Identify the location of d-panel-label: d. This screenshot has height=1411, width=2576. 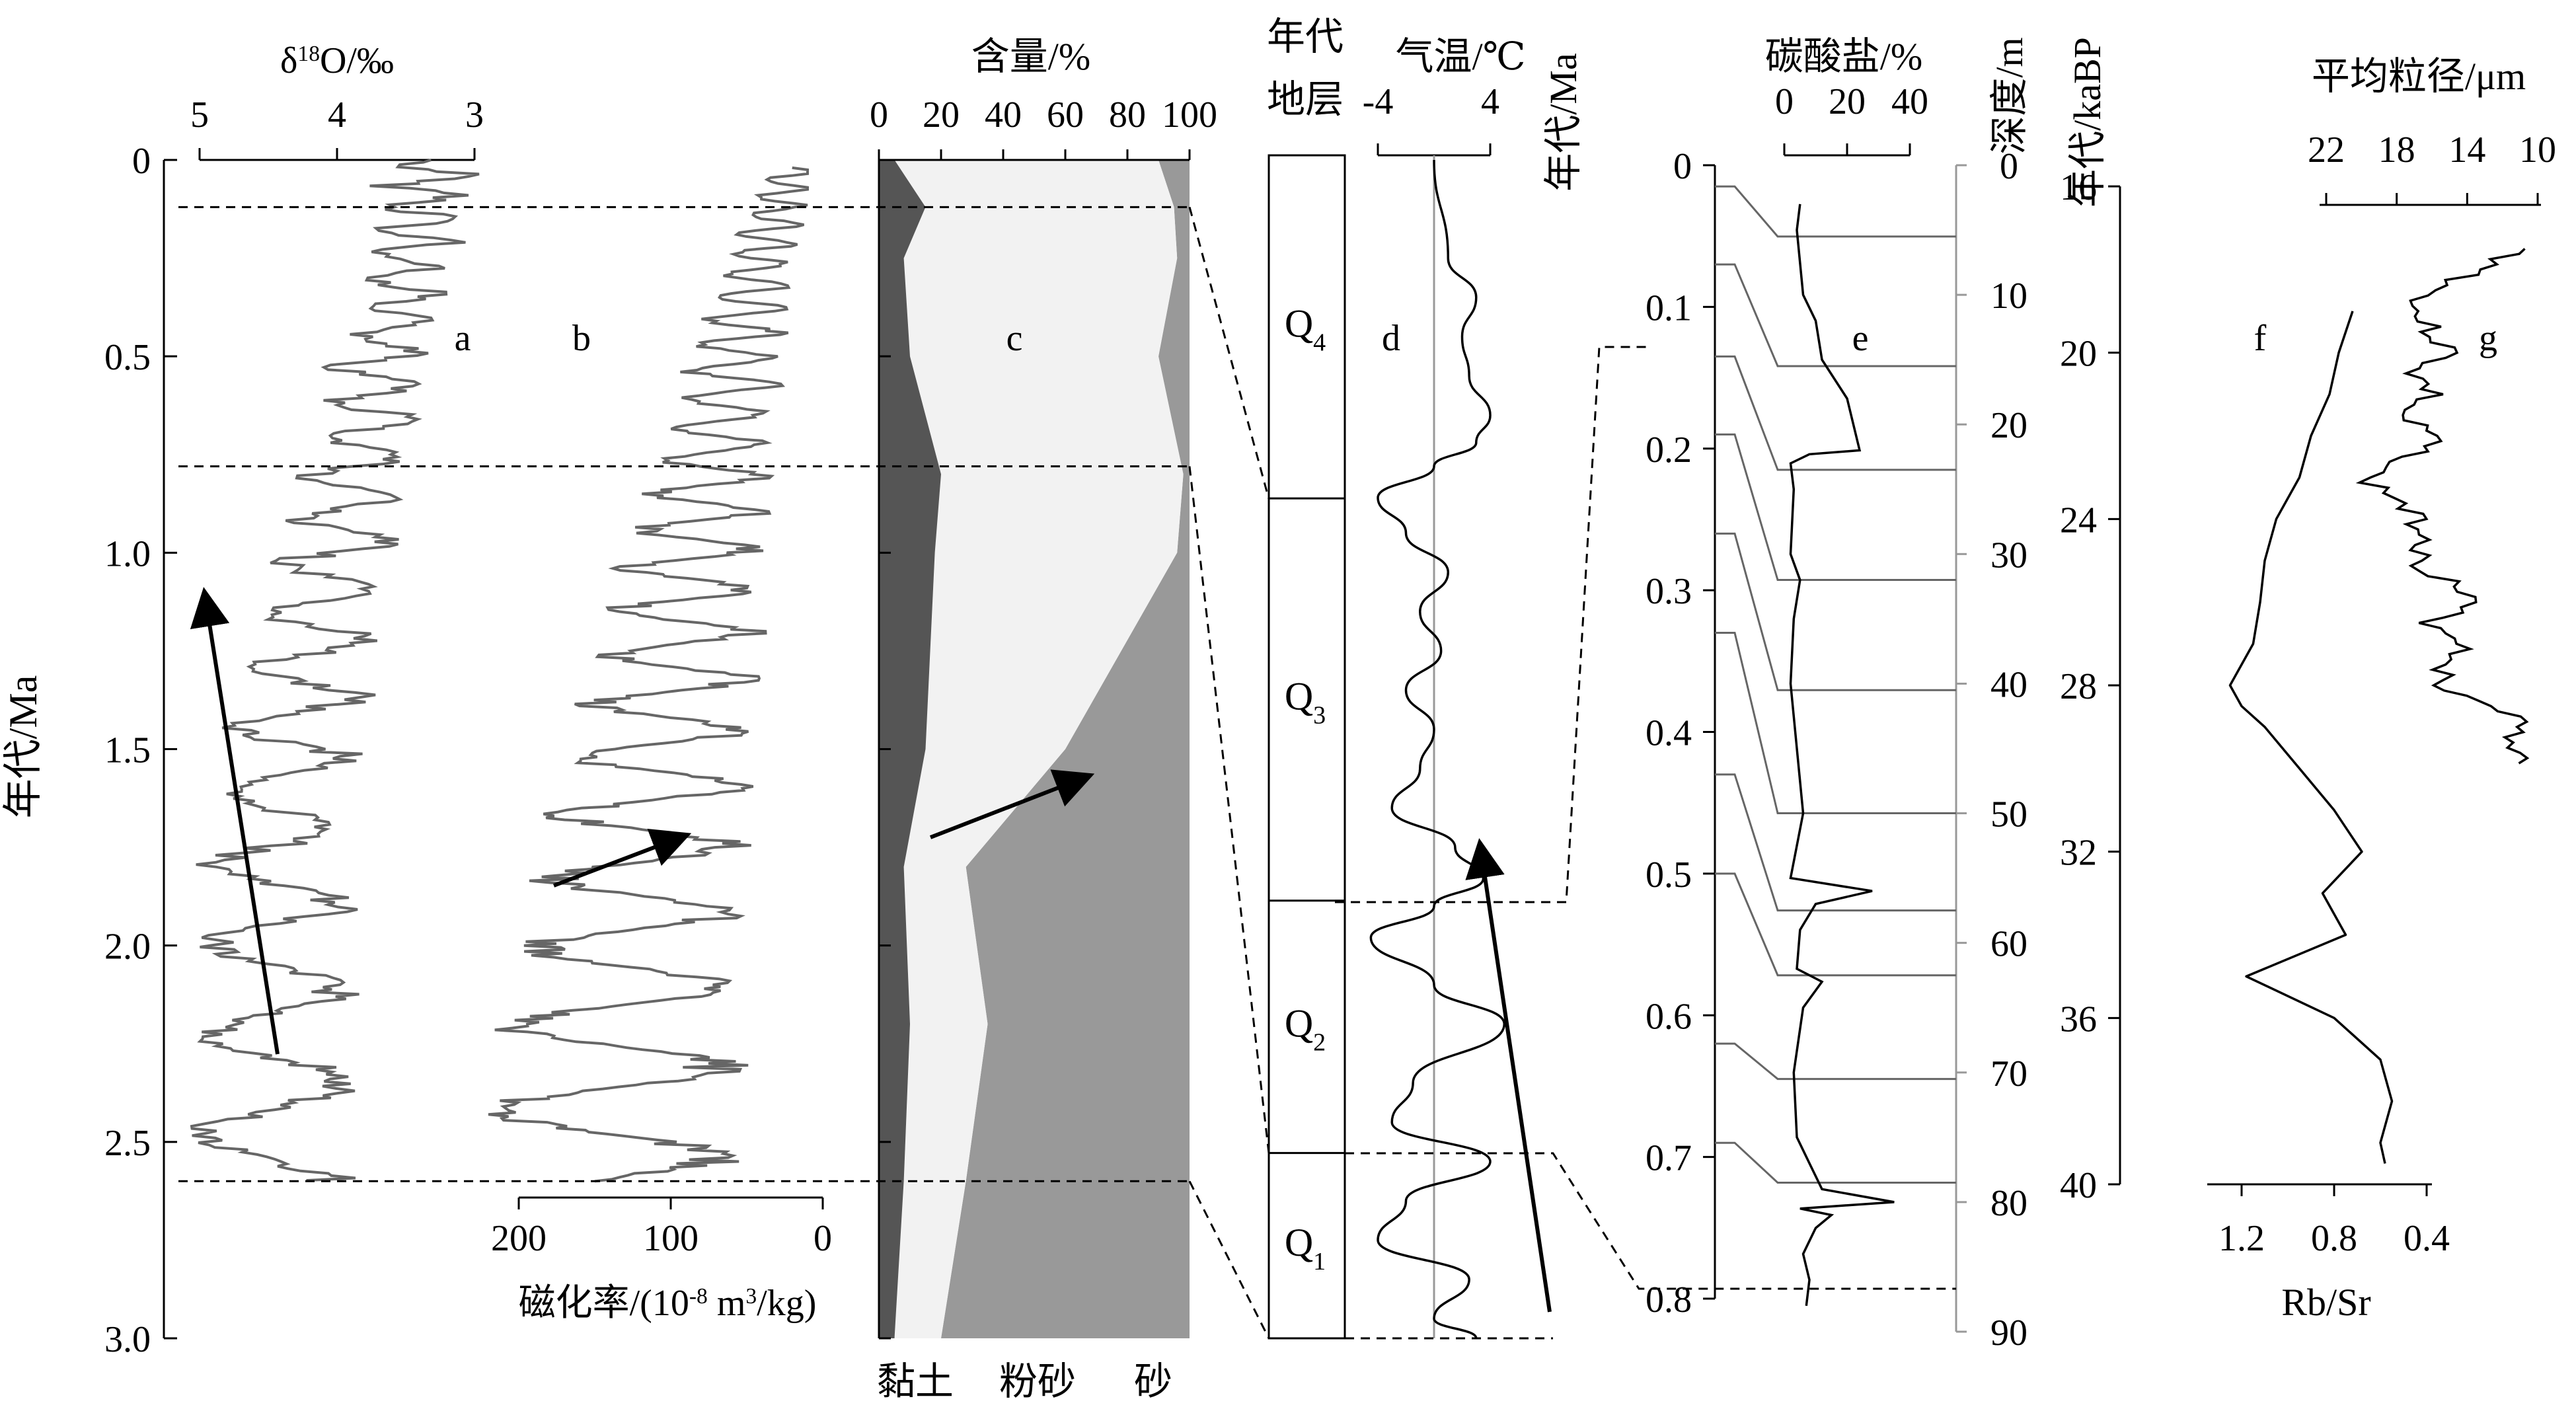
(1391, 338).